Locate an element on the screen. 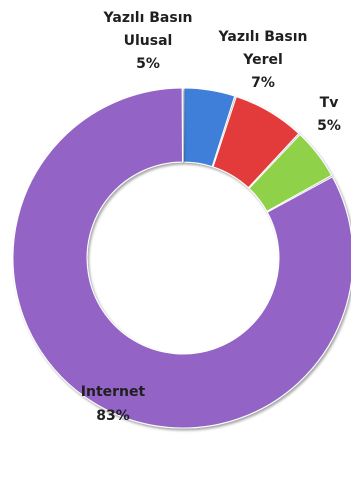  label-line: Ulusal is located at coordinates (148, 41).